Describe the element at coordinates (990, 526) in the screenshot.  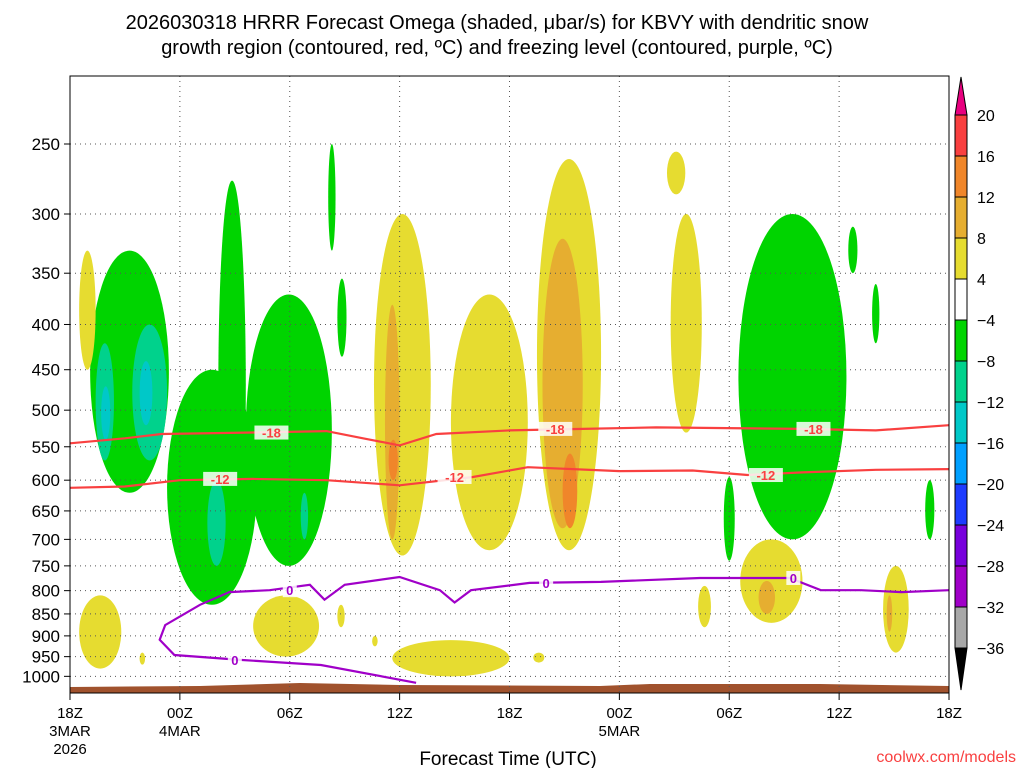
I see `colorbar-label: −24` at that location.